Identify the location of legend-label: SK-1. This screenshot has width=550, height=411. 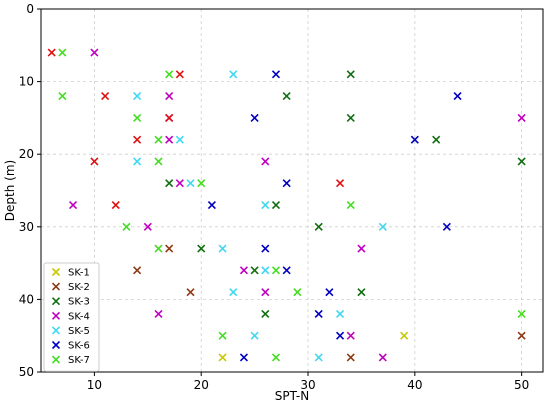
(79, 273).